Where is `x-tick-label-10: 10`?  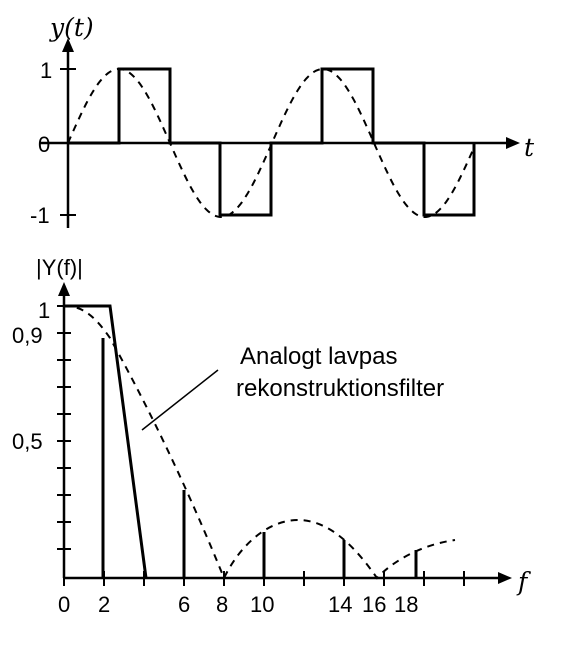
x-tick-label-10: 10 is located at coordinates (262, 604).